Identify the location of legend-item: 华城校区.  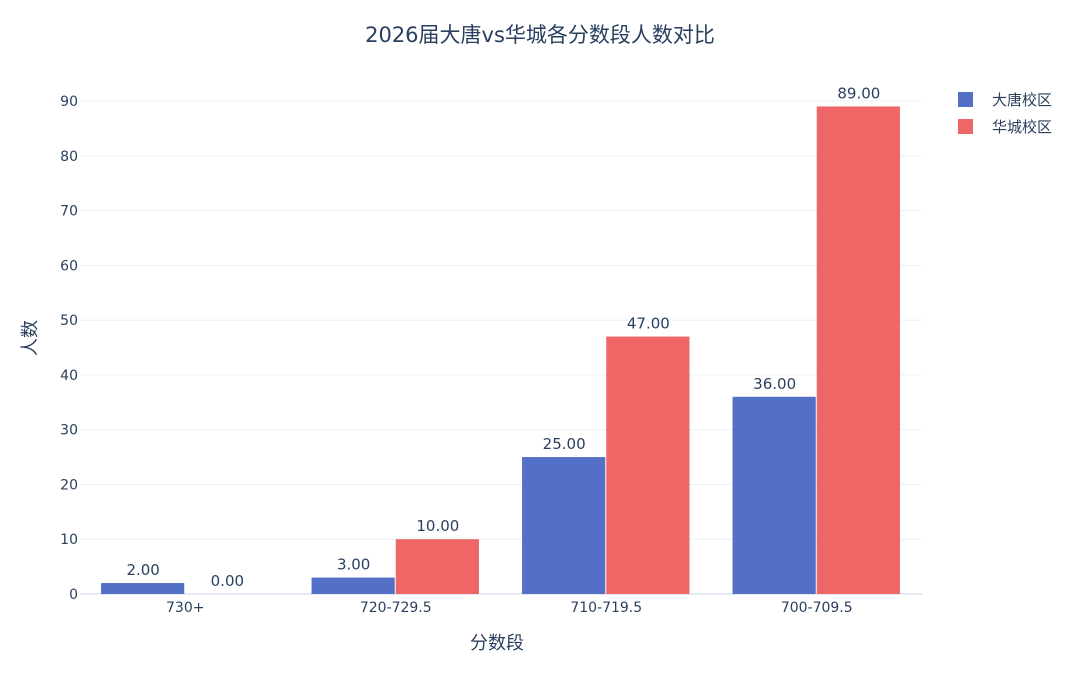
(1005, 127).